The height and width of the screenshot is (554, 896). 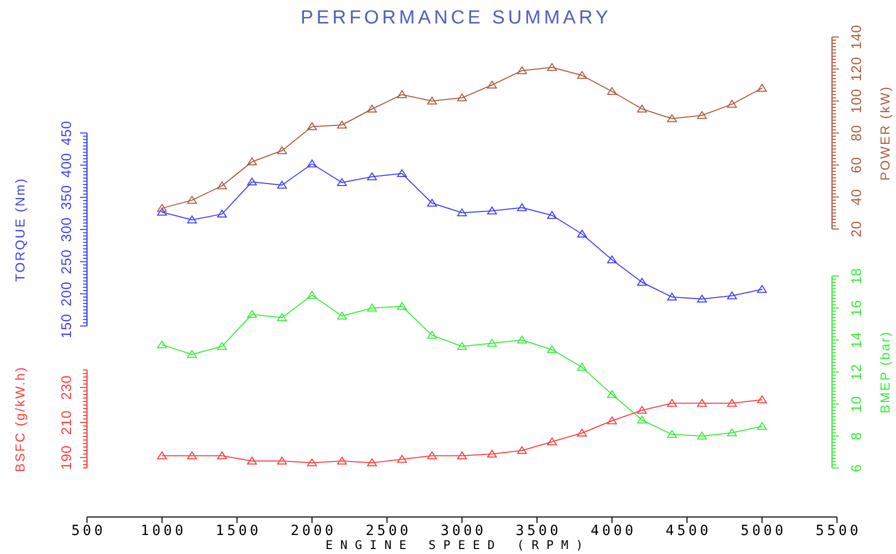 I want to click on x-tick-label: 4500, so click(x=689, y=531).